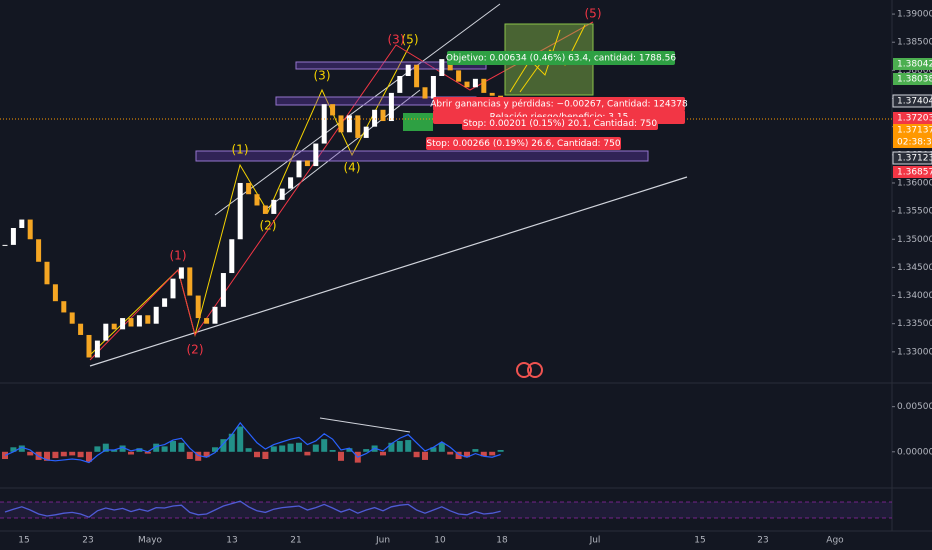 Image resolution: width=932 pixels, height=550 pixels. What do you see at coordinates (357, 109) in the screenshot?
I see `trend-line` at bounding box center [357, 109].